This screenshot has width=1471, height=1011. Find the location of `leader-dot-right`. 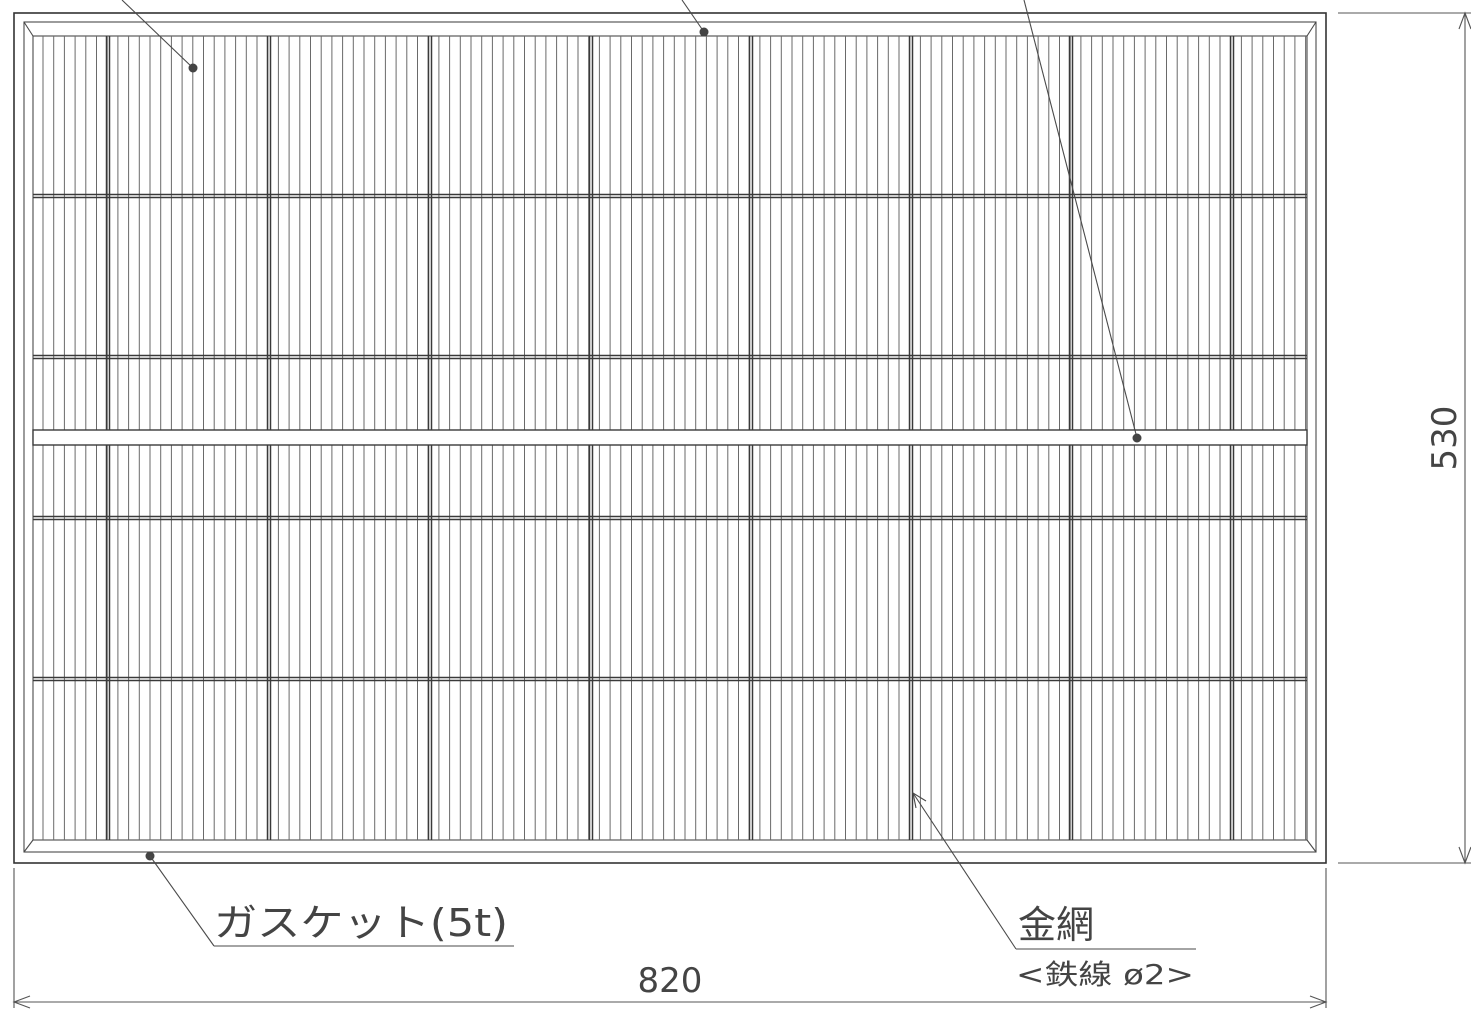

leader-dot-right is located at coordinates (1137, 438).